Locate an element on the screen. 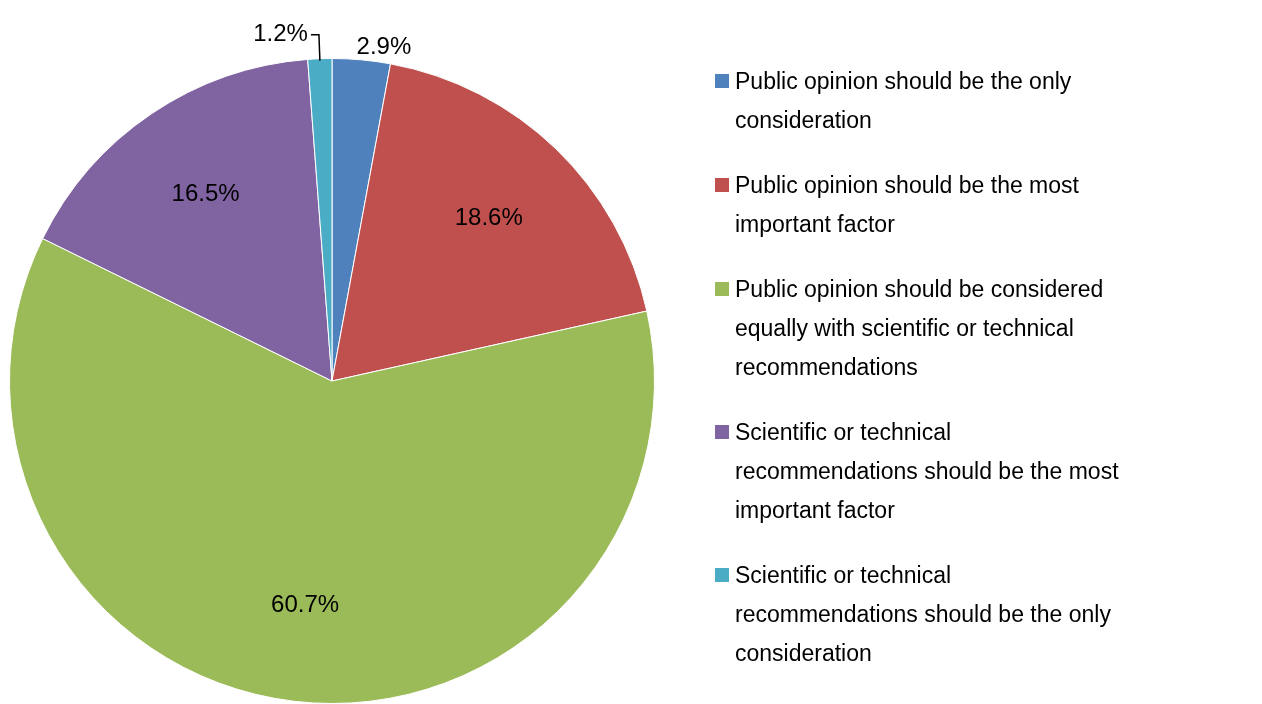  legend-label: Public opinion should be considered equally with scientific or technical recommendations is located at coordinates (920, 328).